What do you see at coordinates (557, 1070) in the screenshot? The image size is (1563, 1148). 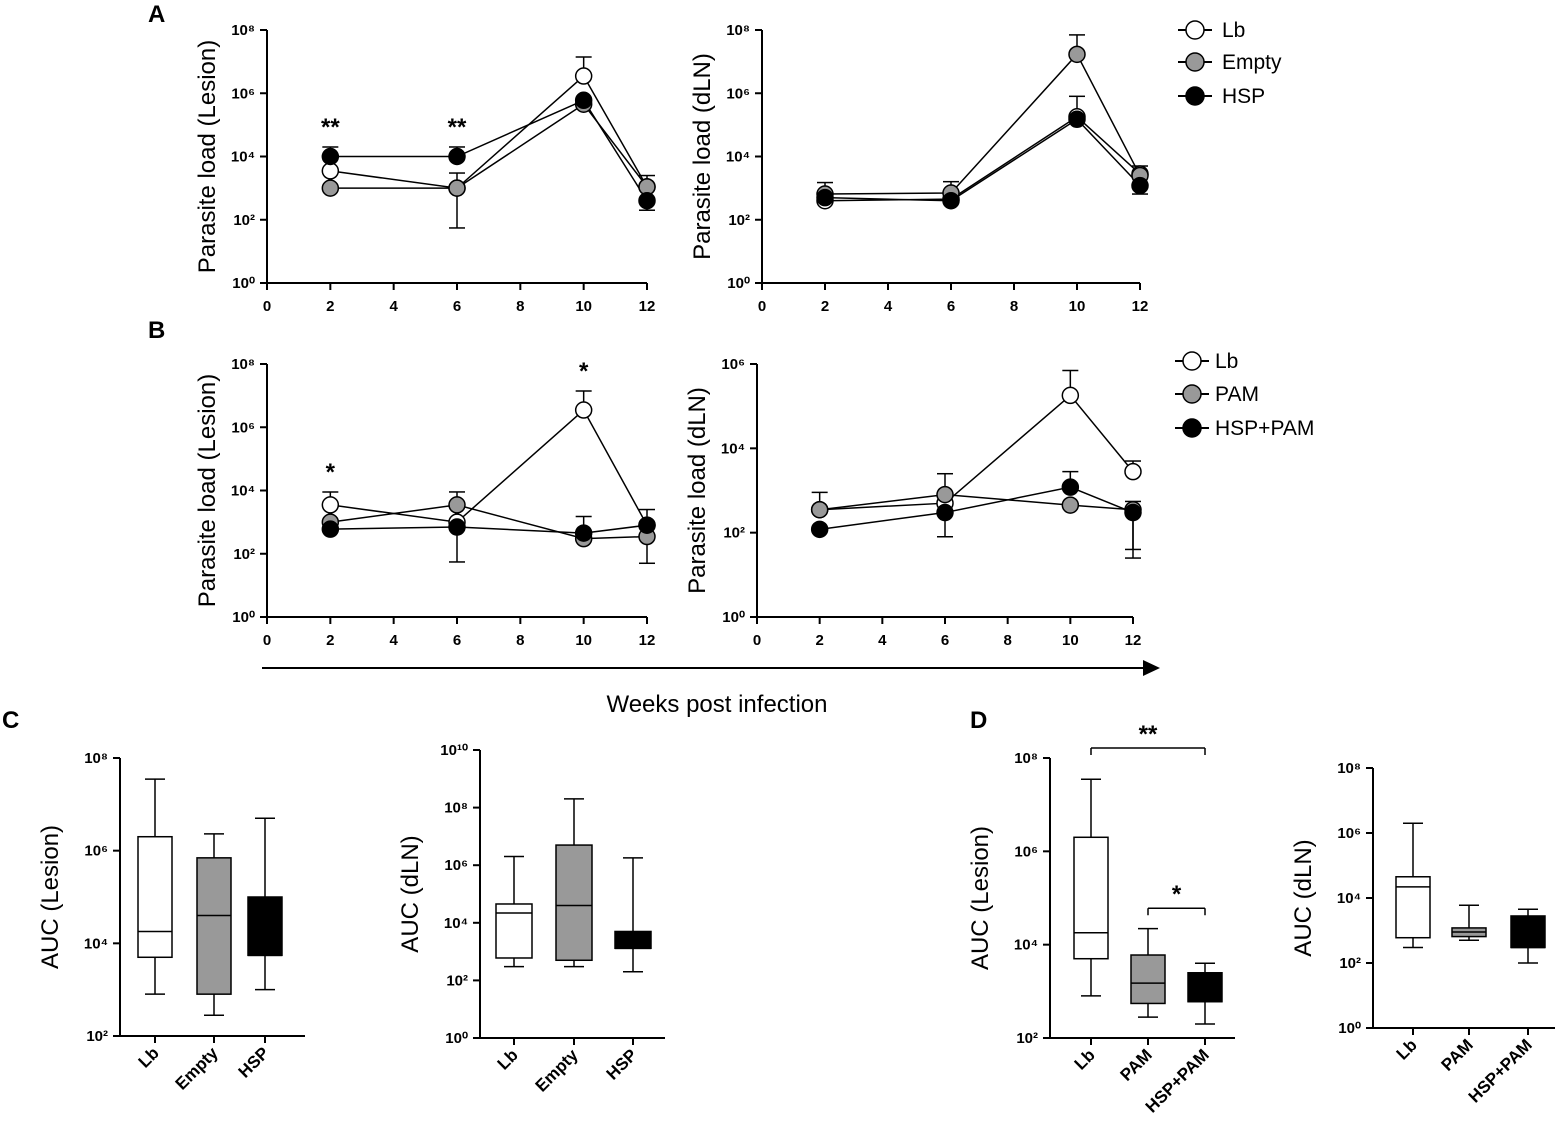 I see `category-label: Empty` at bounding box center [557, 1070].